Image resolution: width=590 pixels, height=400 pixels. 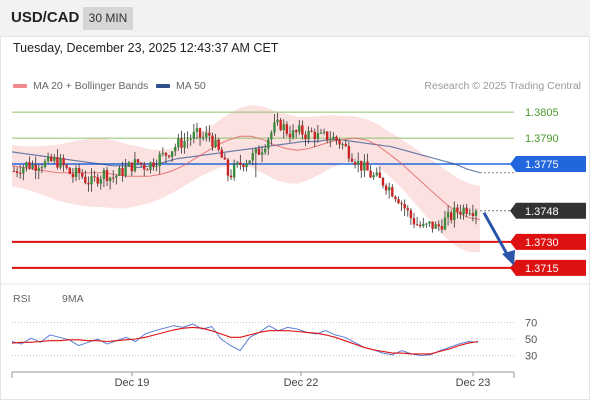 I want to click on legend-rsi-ma: 9MA, so click(x=73, y=299).